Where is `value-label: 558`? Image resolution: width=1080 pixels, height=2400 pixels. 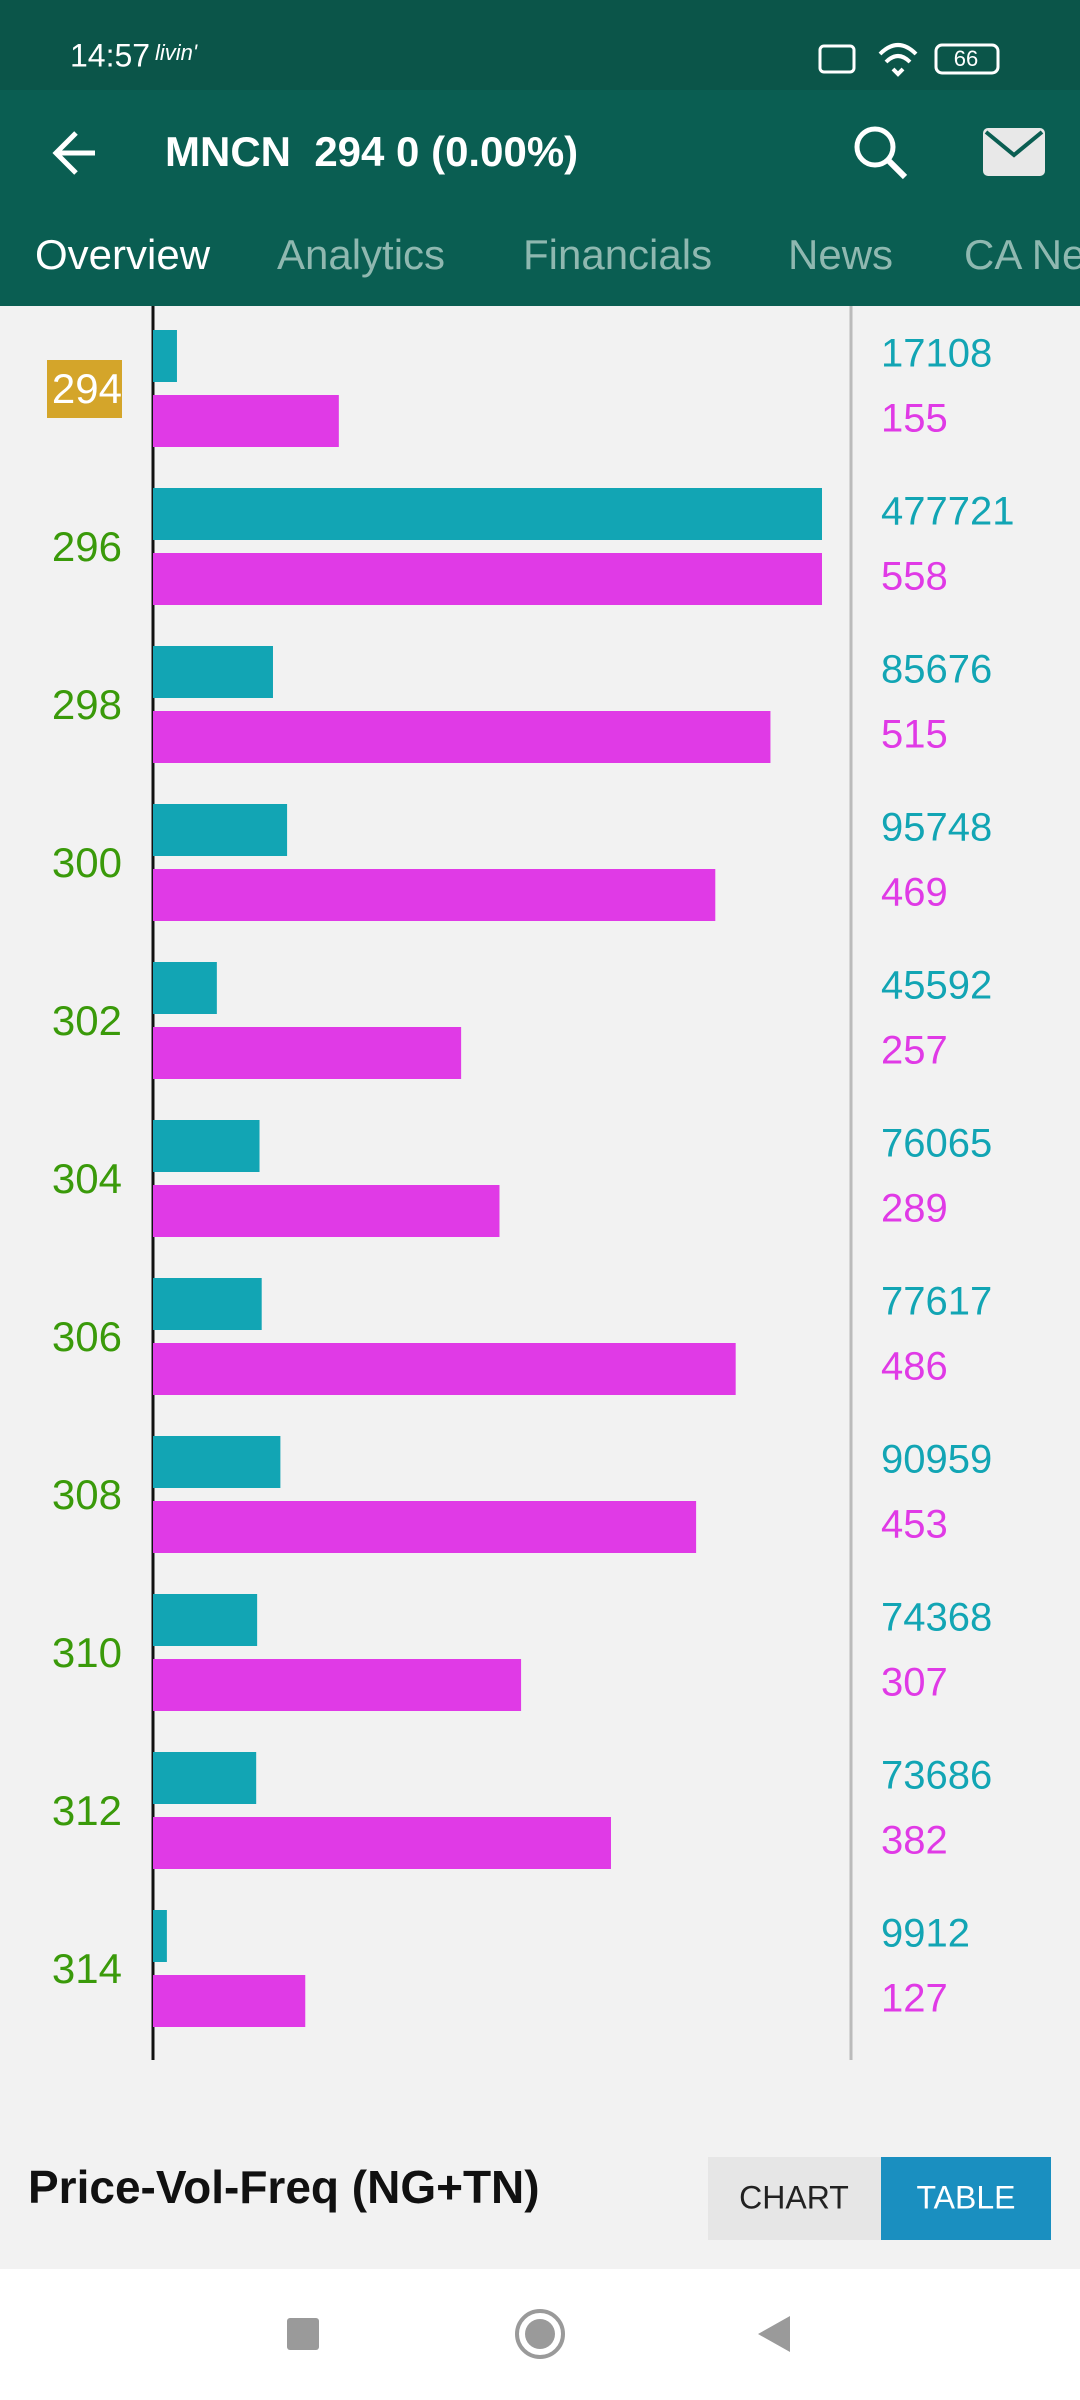
value-label: 558 is located at coordinates (914, 577).